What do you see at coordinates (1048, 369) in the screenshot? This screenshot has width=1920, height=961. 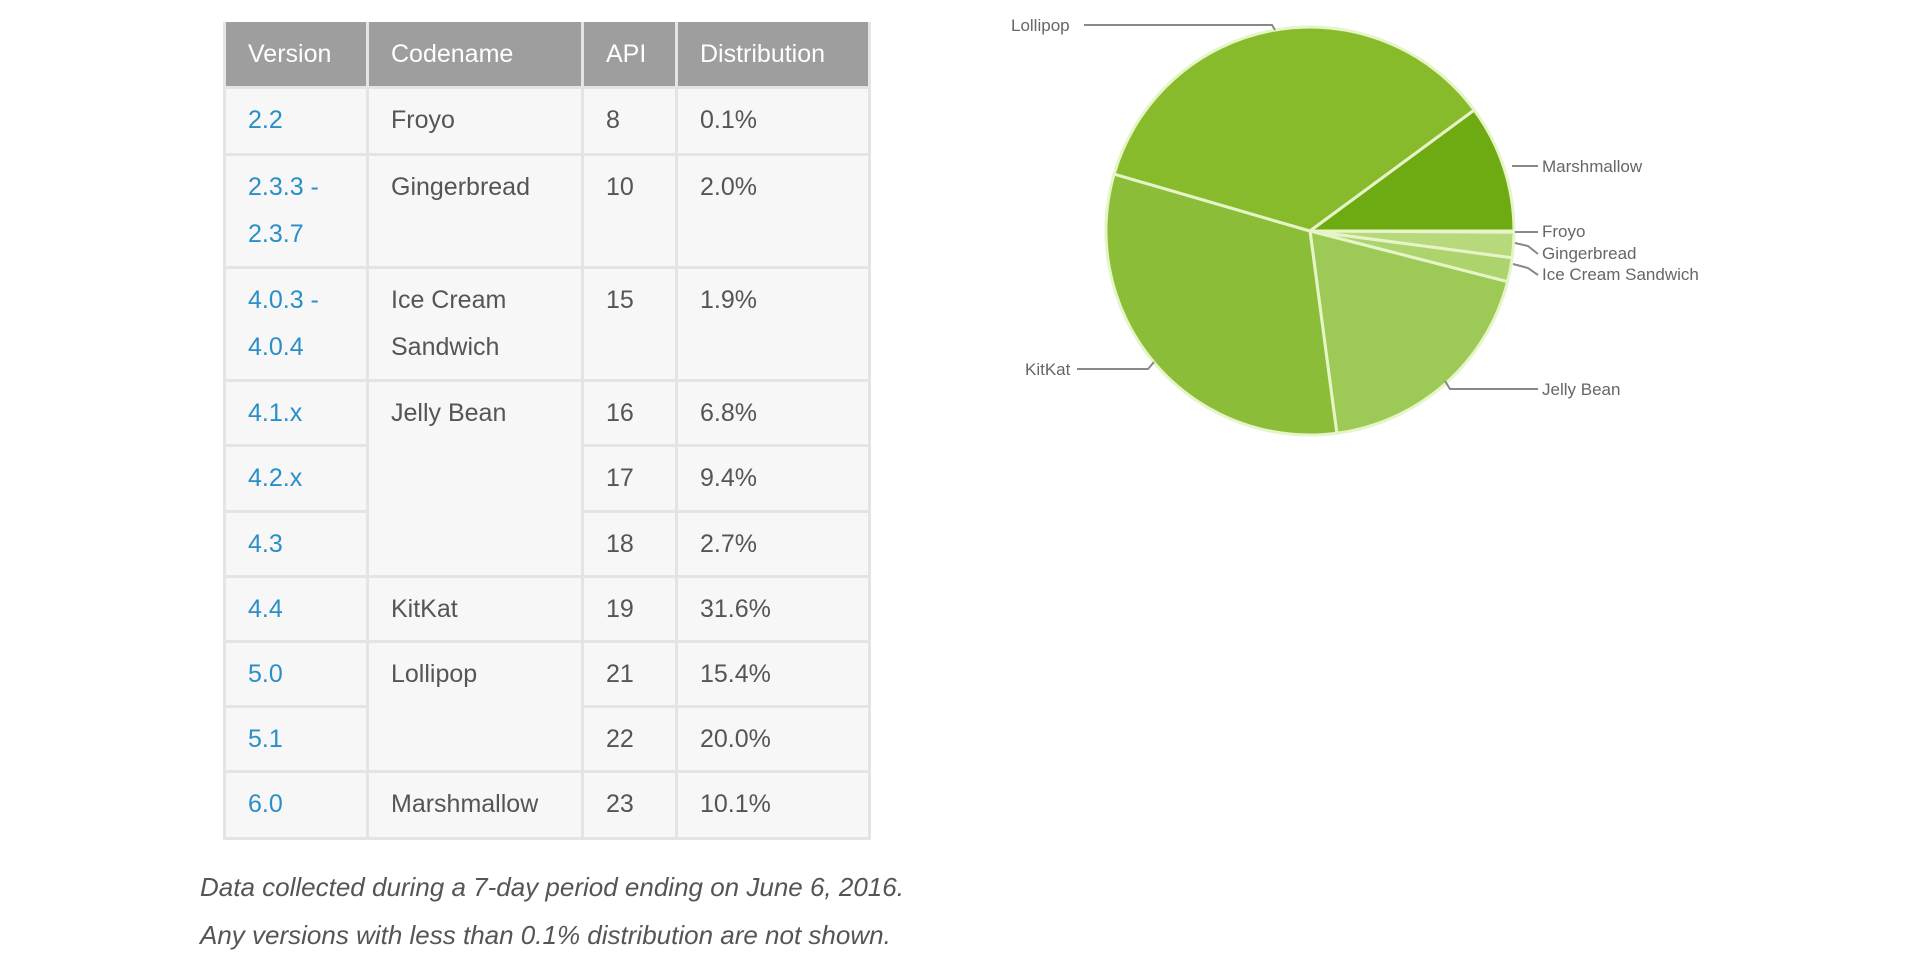 I see `label-kitkat: KitKat` at bounding box center [1048, 369].